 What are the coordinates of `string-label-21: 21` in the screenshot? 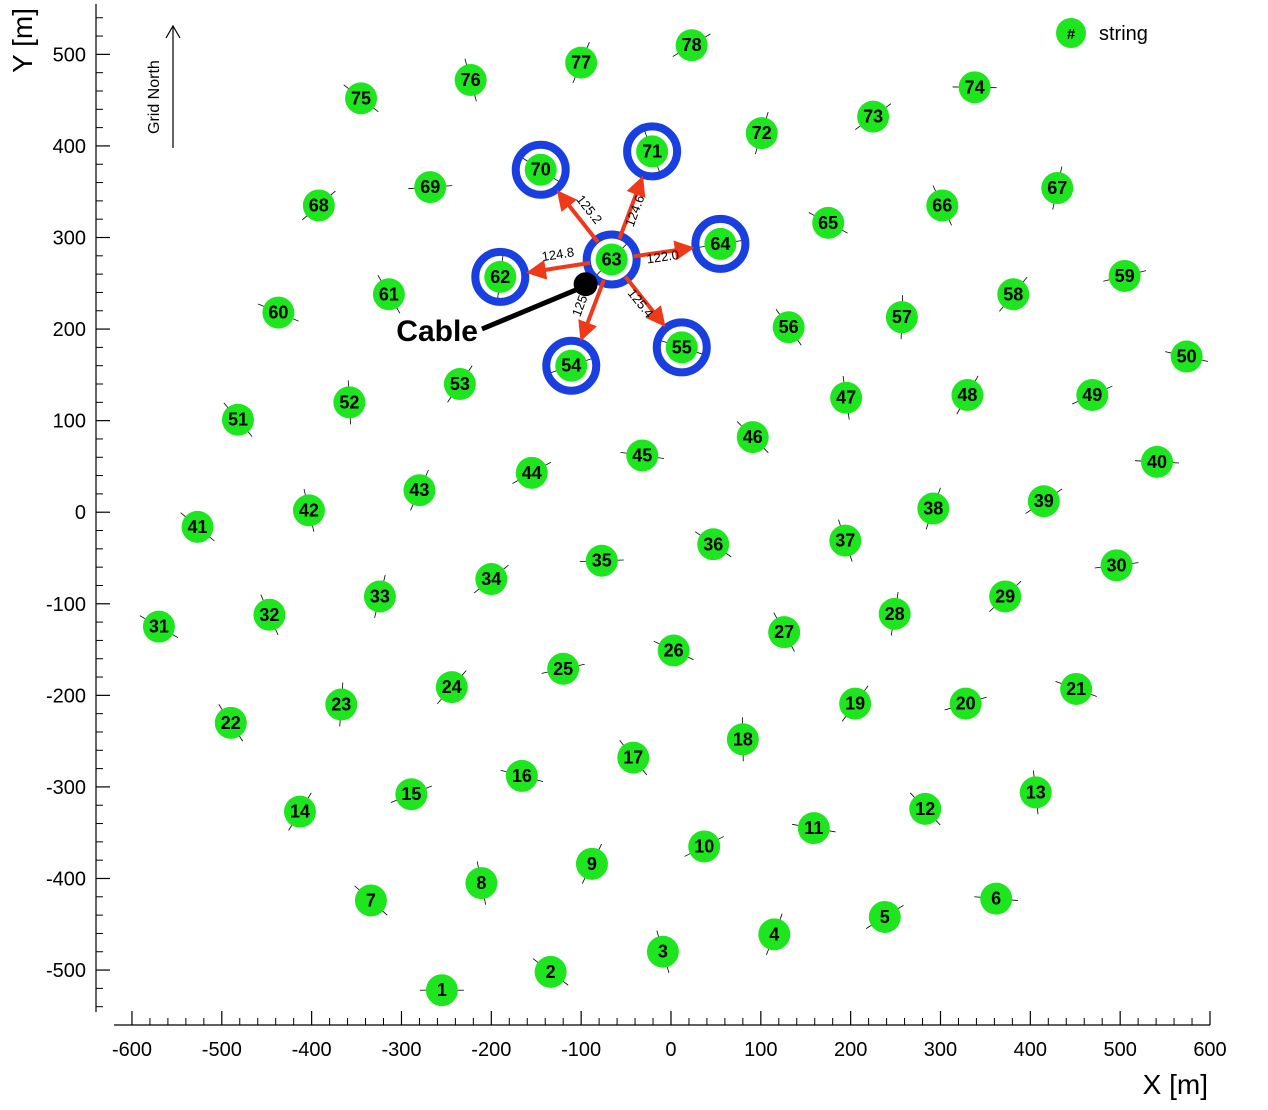 It's located at (1076, 689).